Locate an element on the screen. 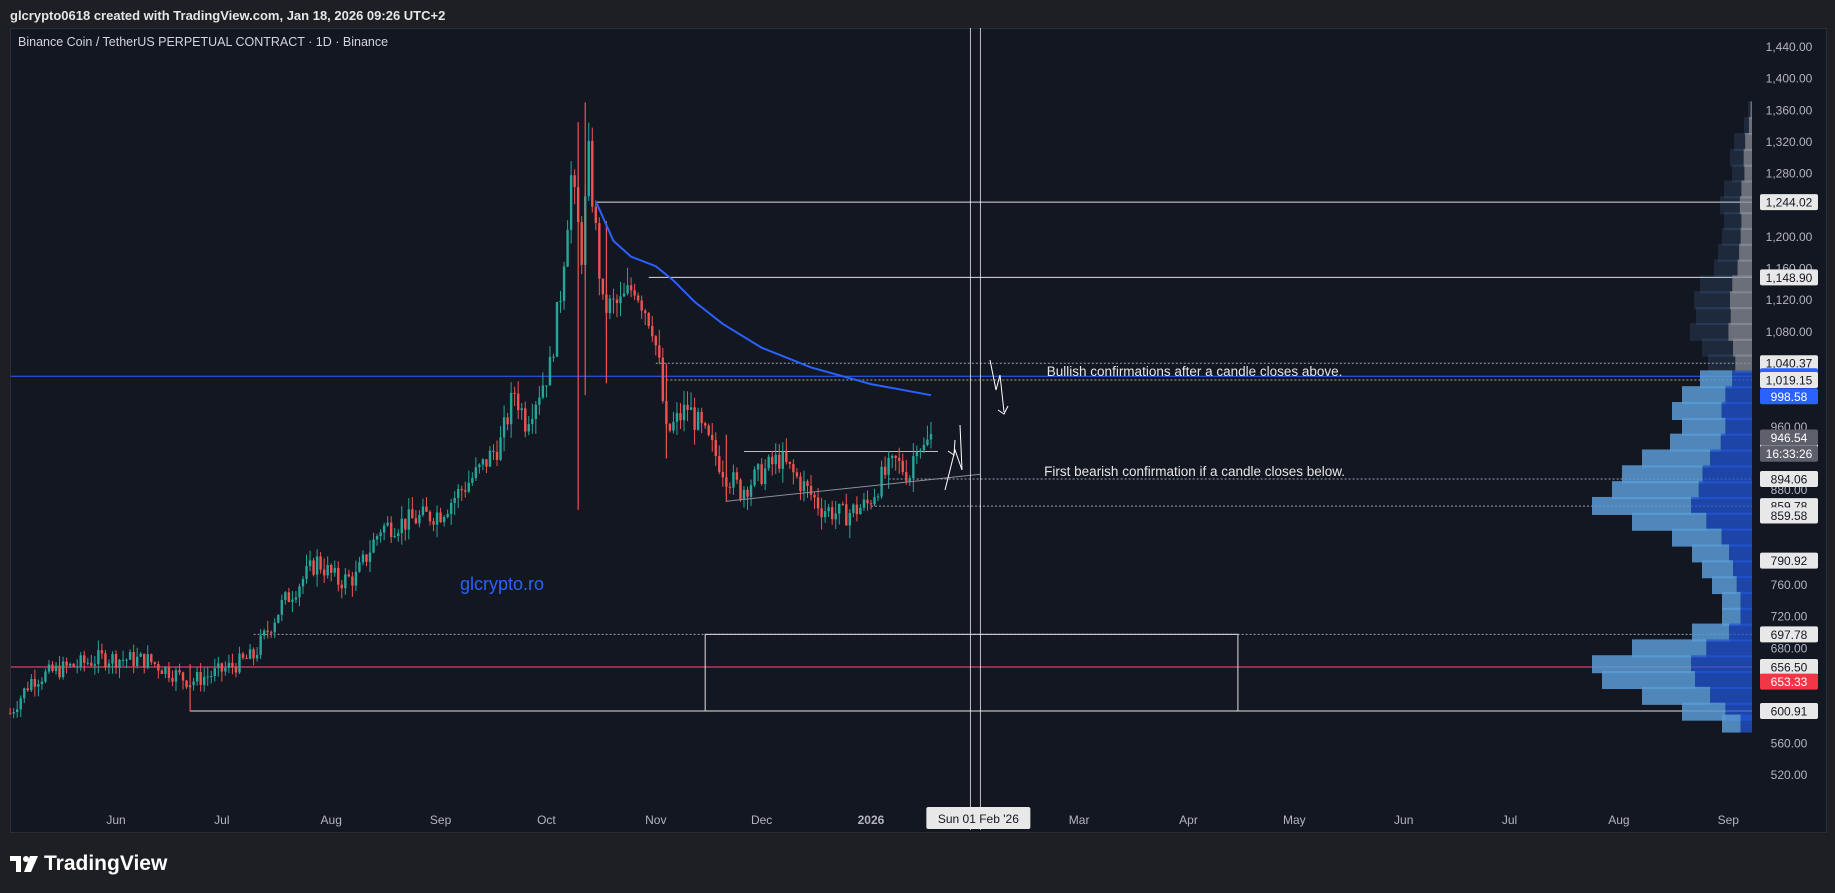  level-price-label: 894.06 is located at coordinates (1789, 480).